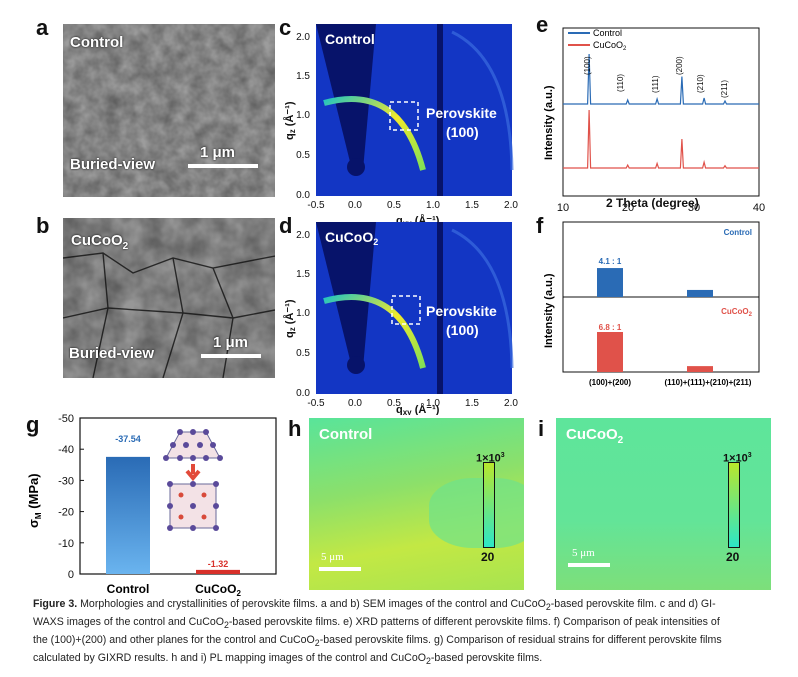 The image size is (798, 677). I want to click on colorbar-min: 20, so click(733, 557).